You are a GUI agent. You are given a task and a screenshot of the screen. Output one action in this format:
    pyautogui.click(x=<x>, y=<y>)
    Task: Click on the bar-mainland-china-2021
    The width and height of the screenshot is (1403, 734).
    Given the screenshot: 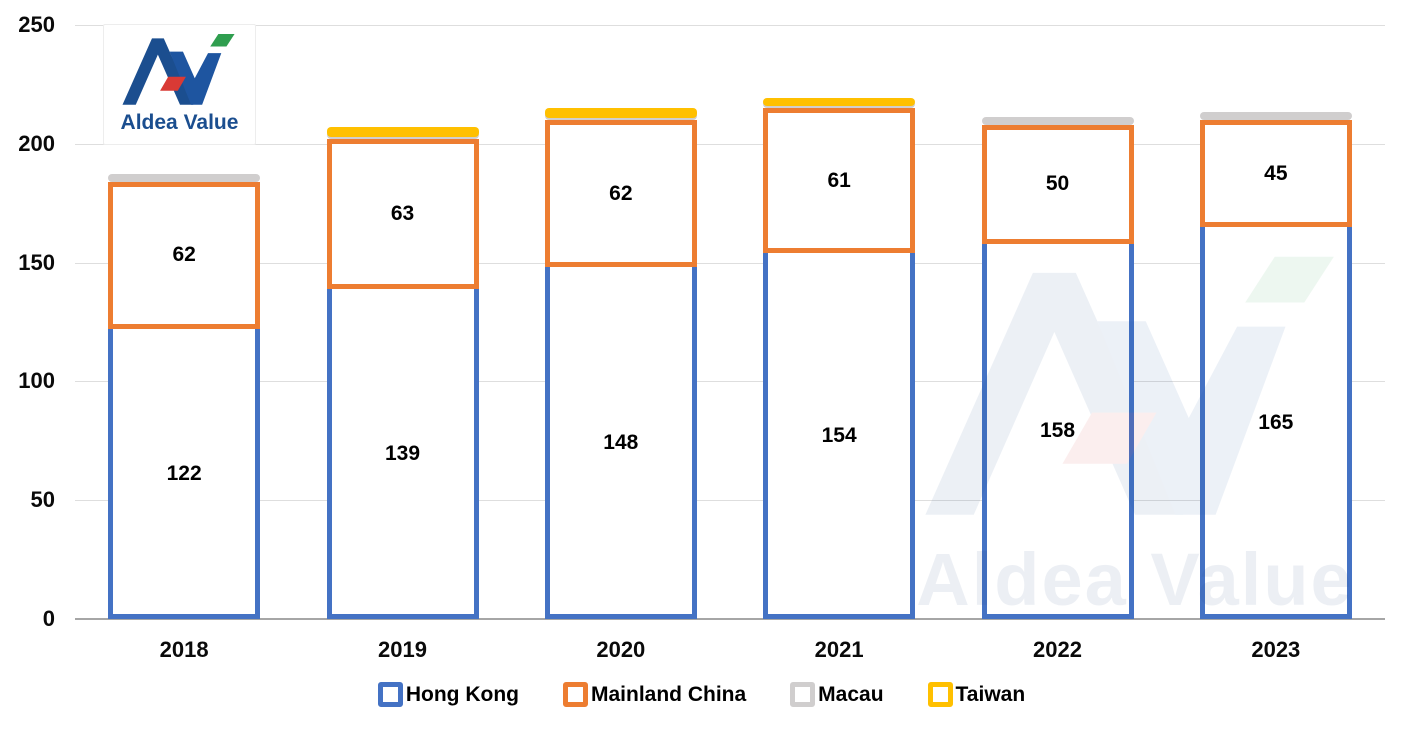 What is the action you would take?
    pyautogui.click(x=839, y=181)
    